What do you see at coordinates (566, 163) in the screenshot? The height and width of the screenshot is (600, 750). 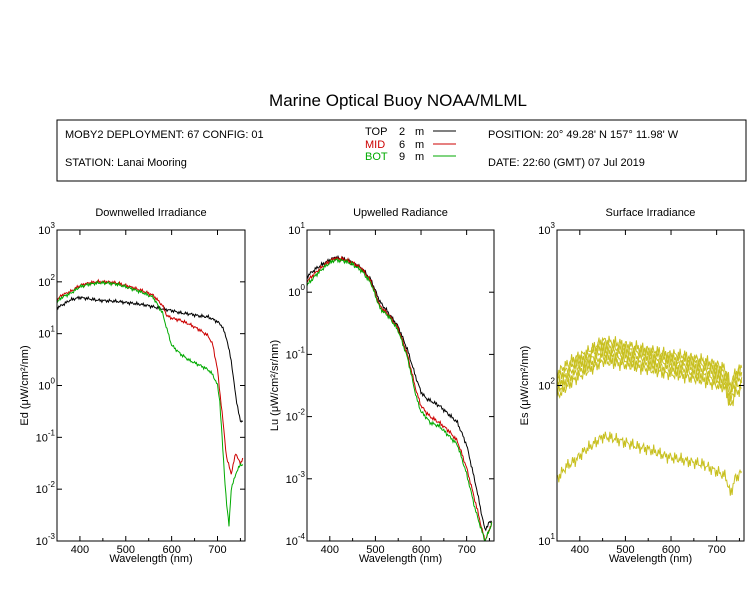 I see `date-text: DATE: 22:60 (GMT) 07 Jul 2019` at bounding box center [566, 163].